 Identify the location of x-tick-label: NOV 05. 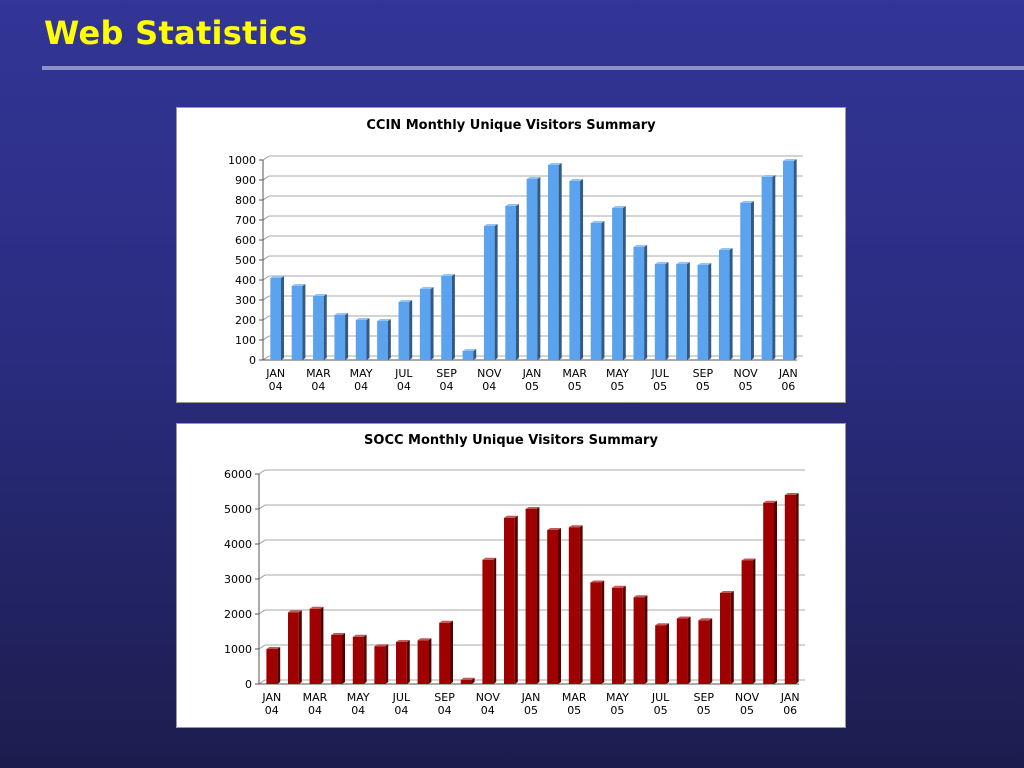
(745, 380).